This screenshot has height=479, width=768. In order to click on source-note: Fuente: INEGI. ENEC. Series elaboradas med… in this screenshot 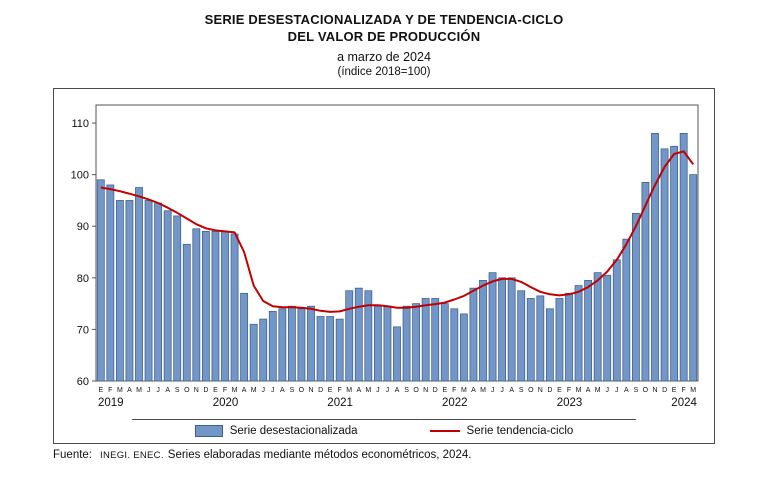, I will do `click(384, 455)`.